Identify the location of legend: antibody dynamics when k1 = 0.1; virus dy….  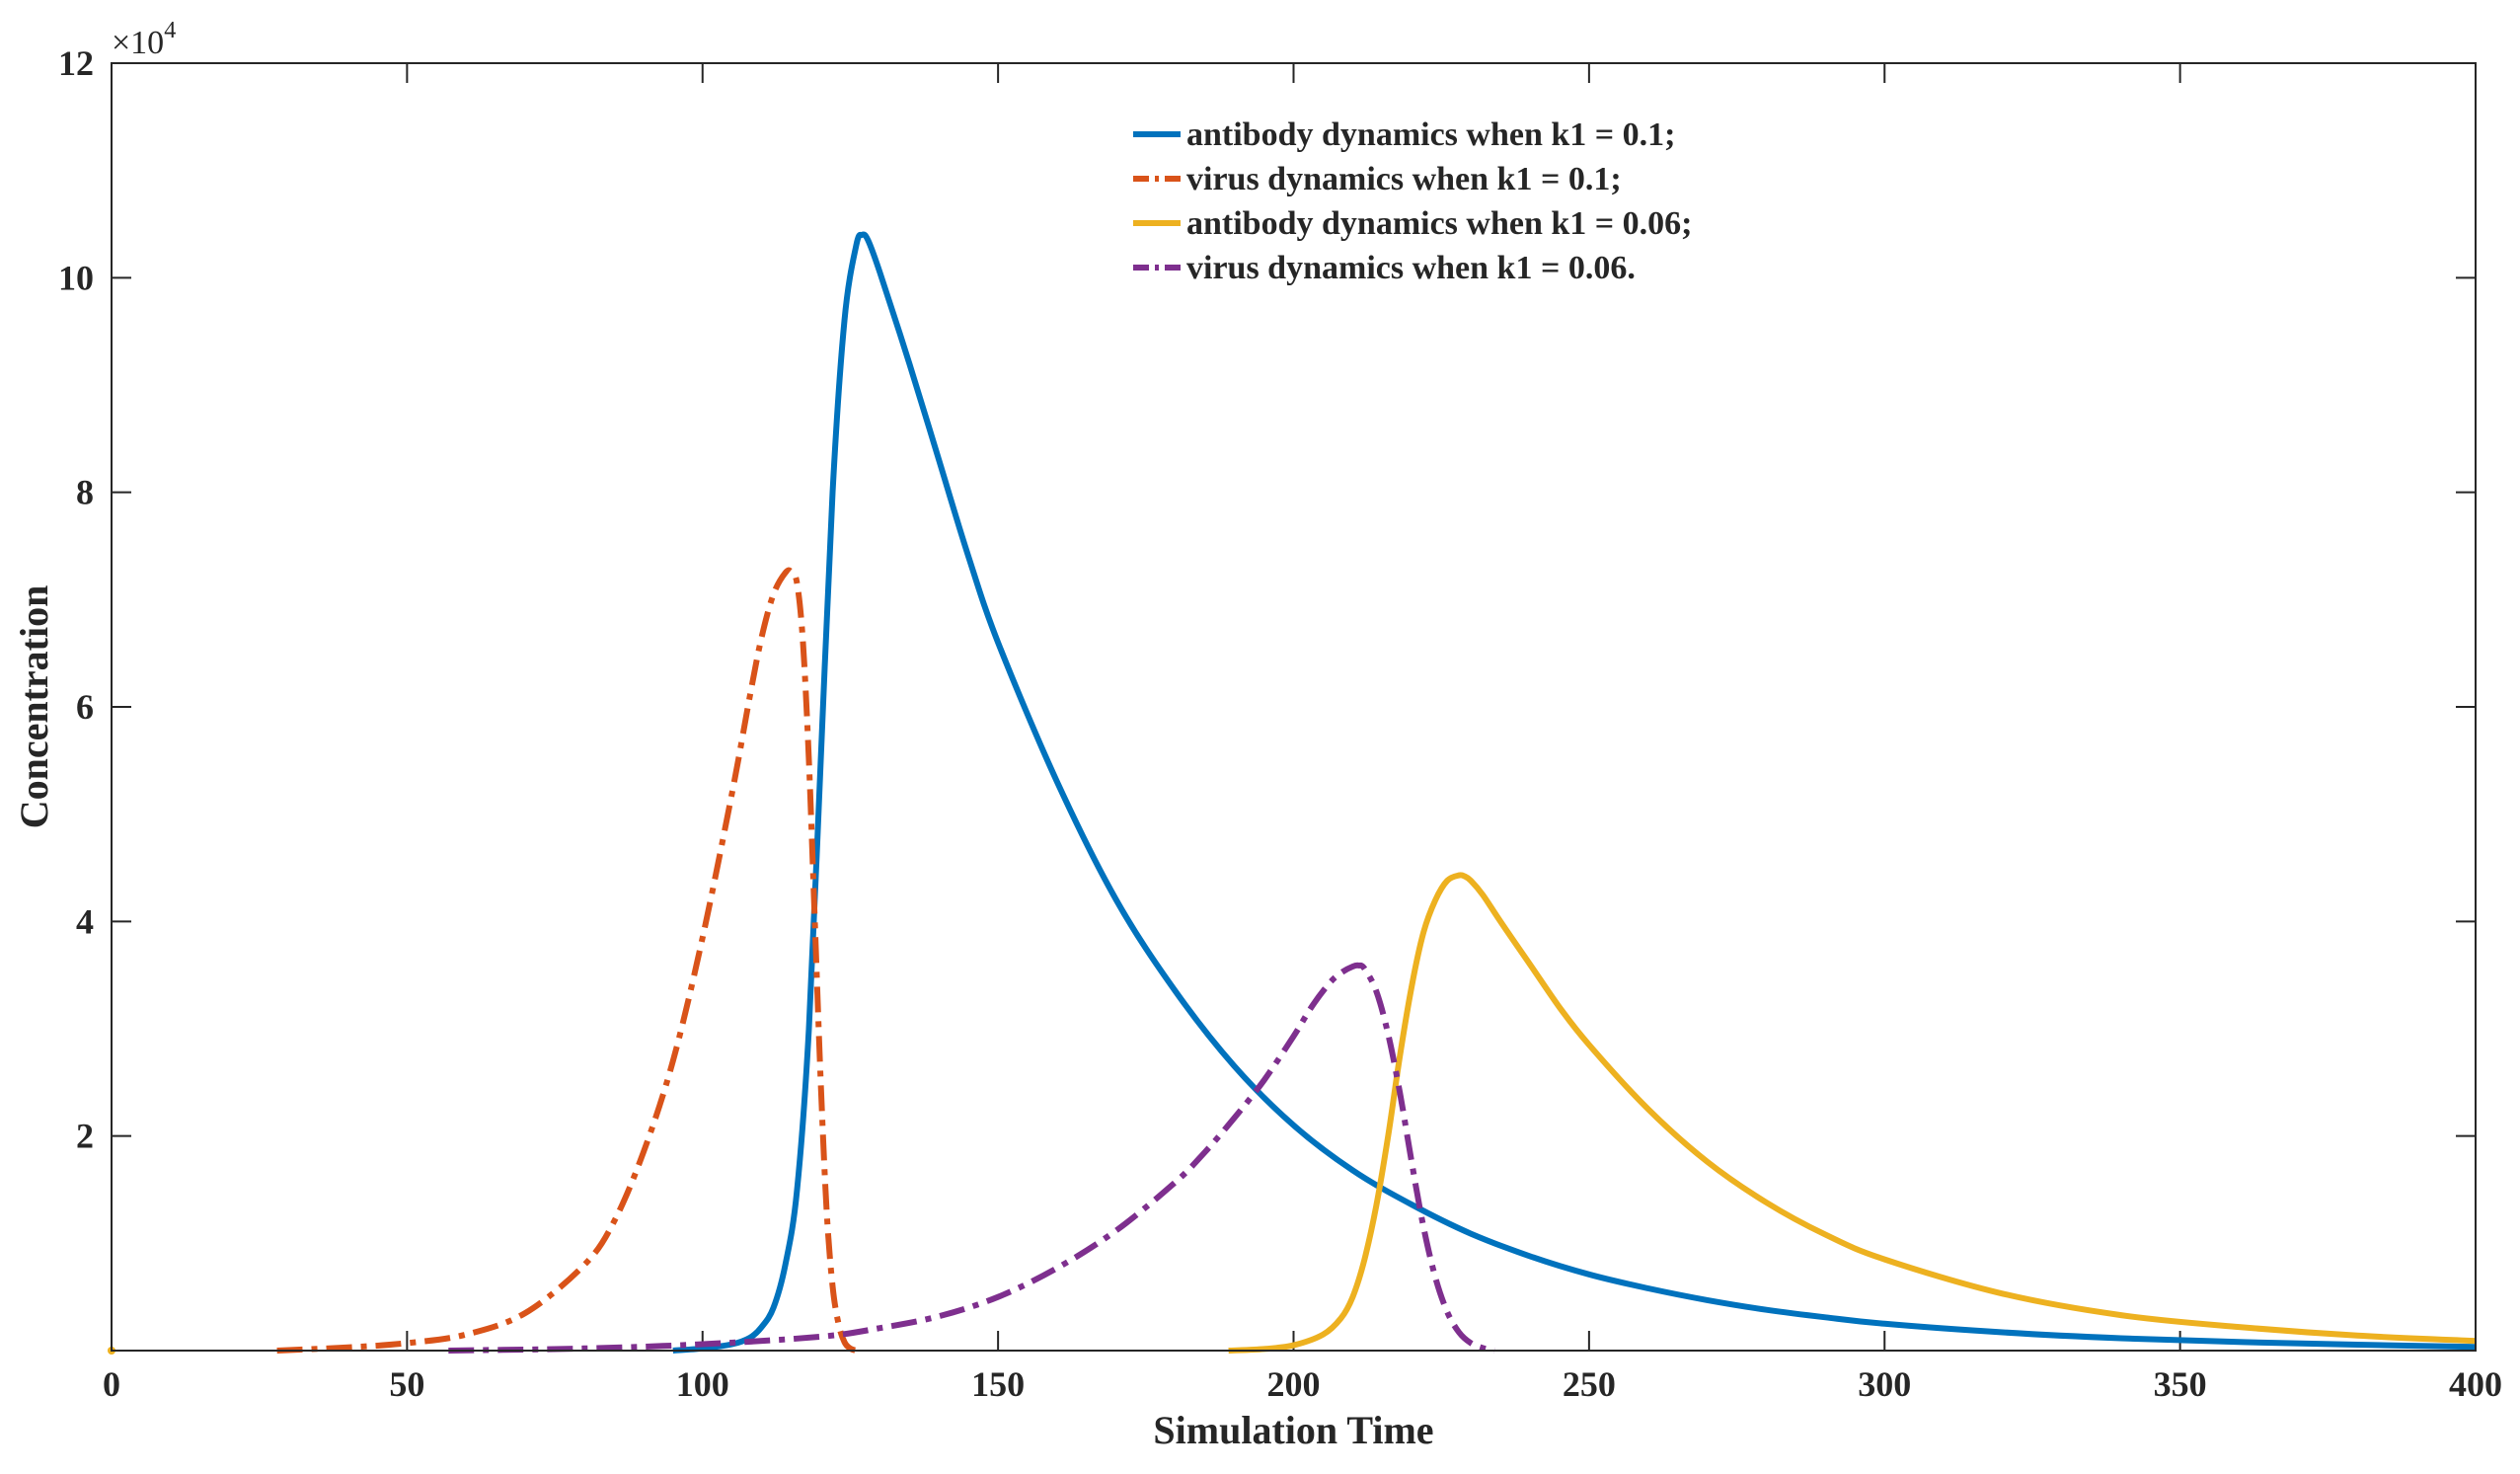
(1412, 201).